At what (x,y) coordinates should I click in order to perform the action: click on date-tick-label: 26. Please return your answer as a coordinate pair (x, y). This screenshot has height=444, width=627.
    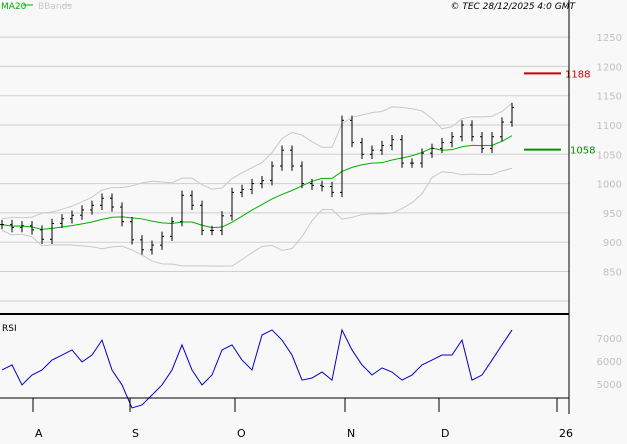
    Looking at the image, I should click on (566, 433).